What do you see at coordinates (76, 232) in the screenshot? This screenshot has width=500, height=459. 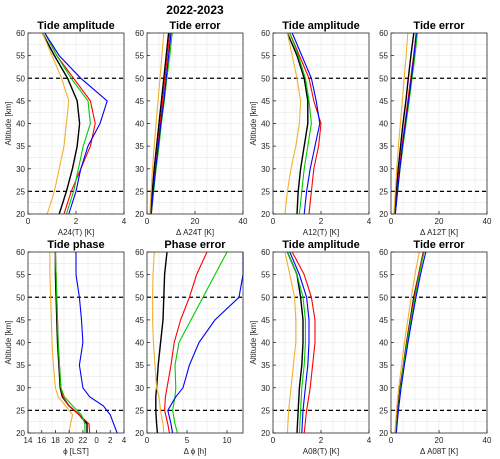 I see `x-axis-label: A24(T) [K]` at bounding box center [76, 232].